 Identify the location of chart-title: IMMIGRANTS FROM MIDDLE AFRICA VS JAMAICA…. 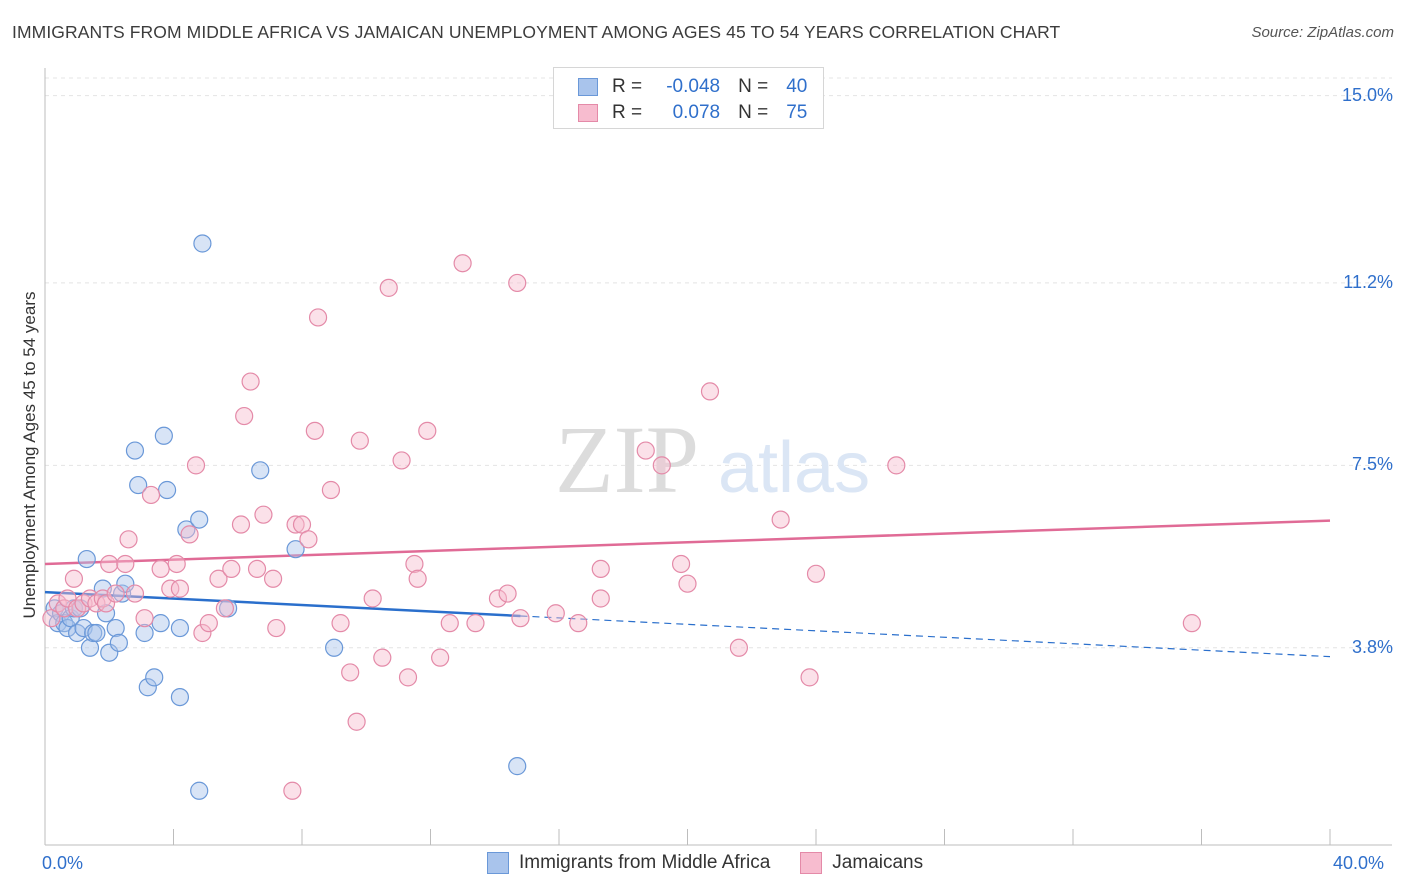
(536, 32).